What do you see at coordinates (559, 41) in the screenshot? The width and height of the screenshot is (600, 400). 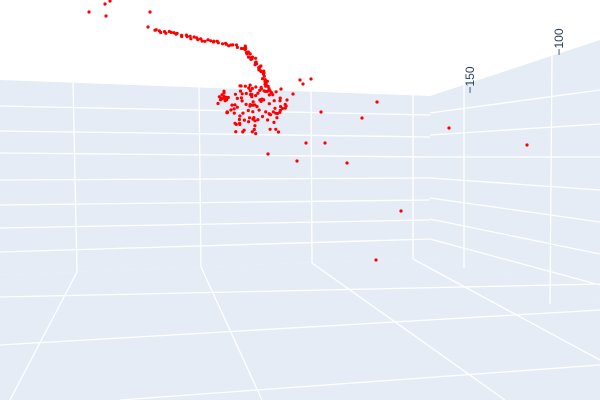 I see `tick-label: −100` at bounding box center [559, 41].